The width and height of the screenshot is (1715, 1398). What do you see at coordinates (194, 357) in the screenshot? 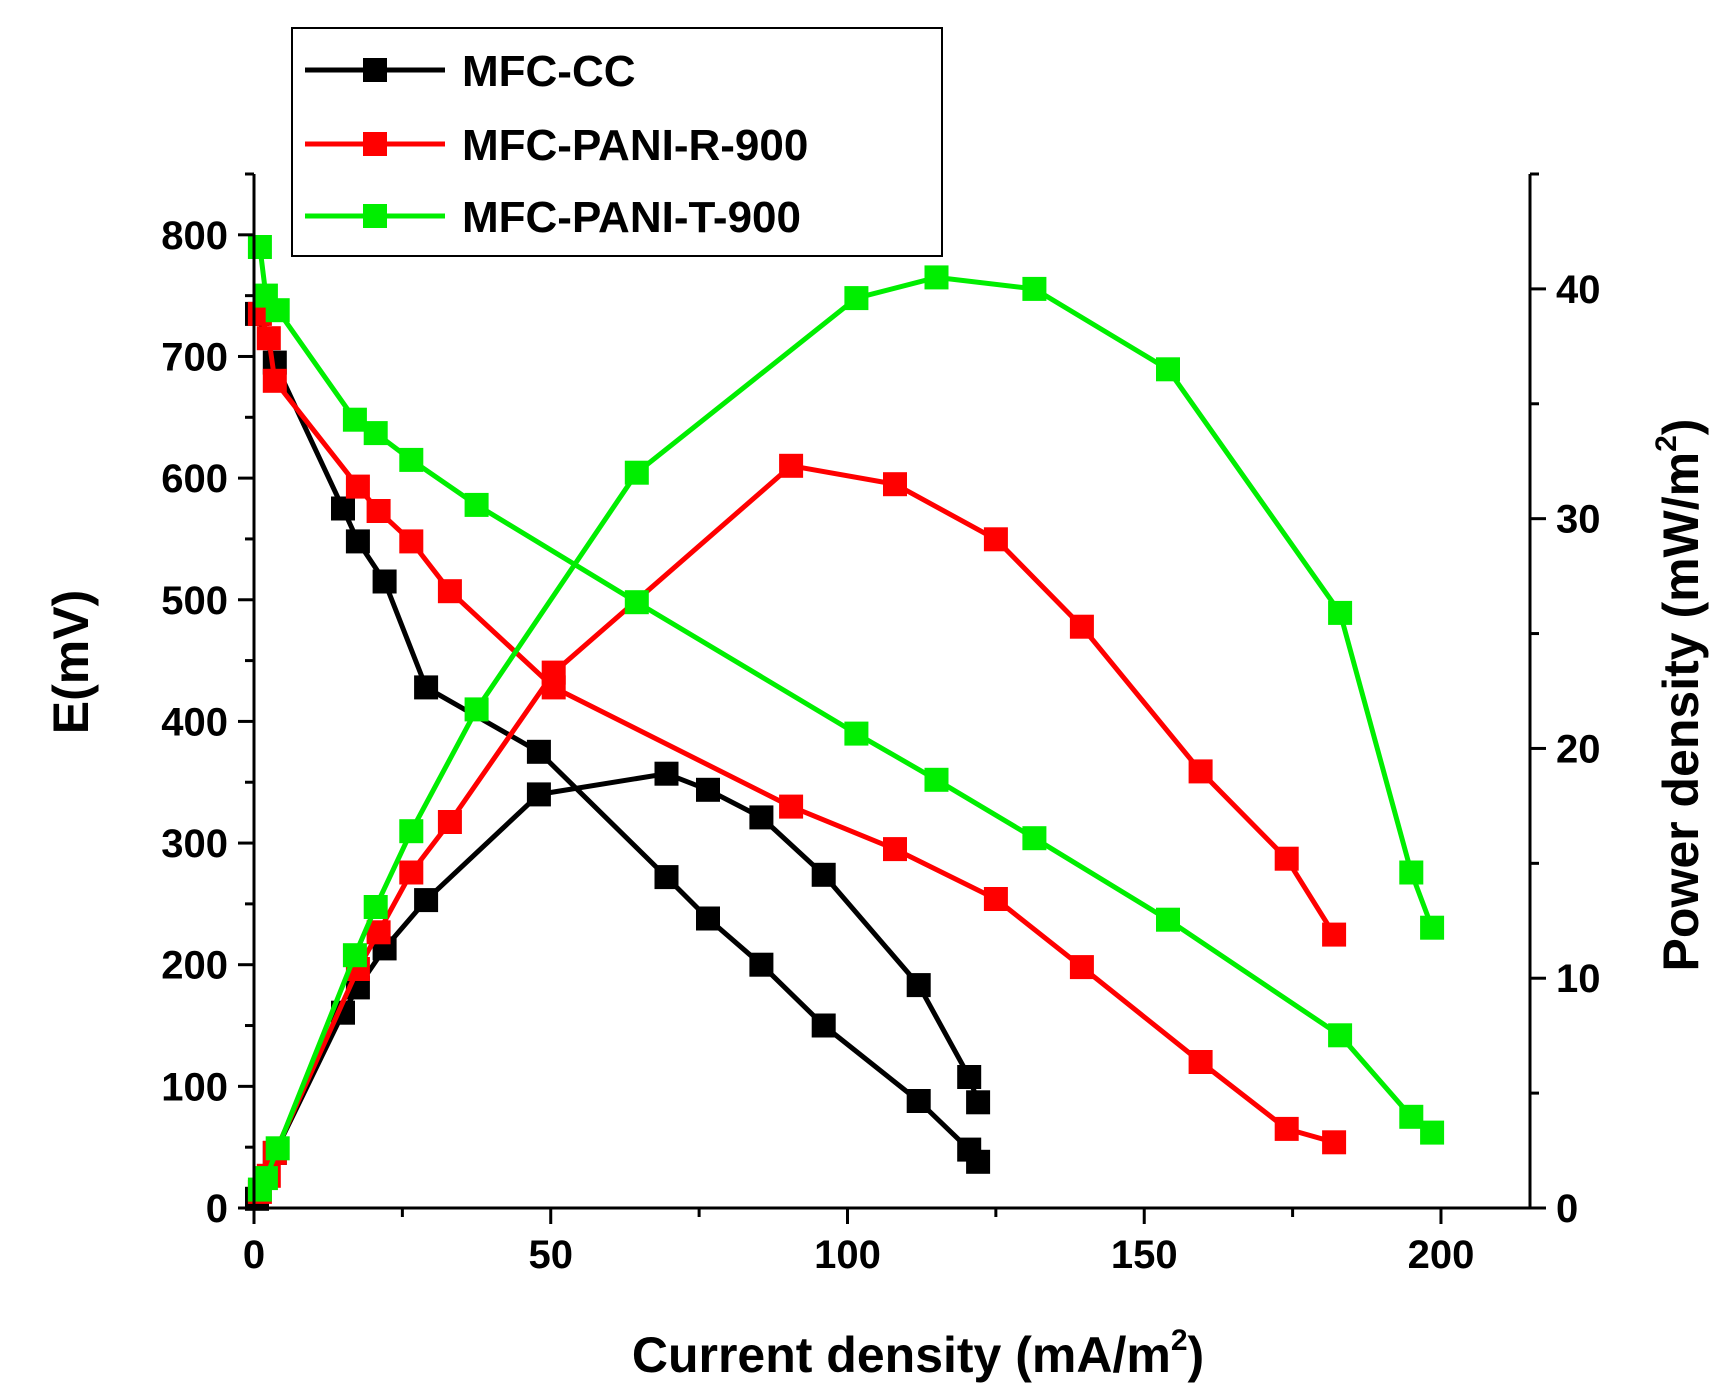
I see `left-y-tick-label: 700` at bounding box center [194, 357].